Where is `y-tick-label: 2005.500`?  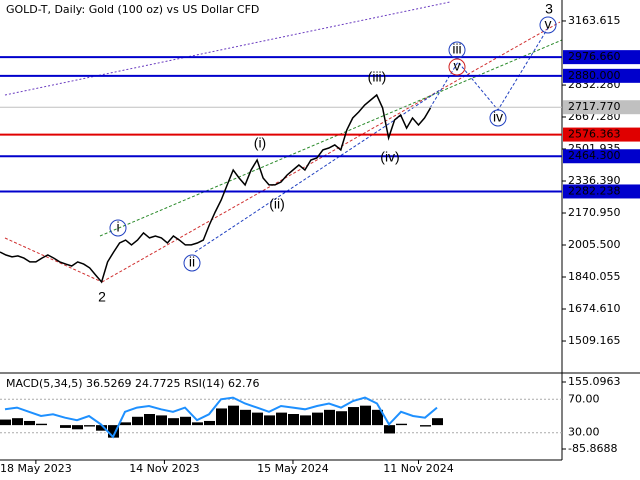
y-tick-label: 2005.500 is located at coordinates (594, 244).